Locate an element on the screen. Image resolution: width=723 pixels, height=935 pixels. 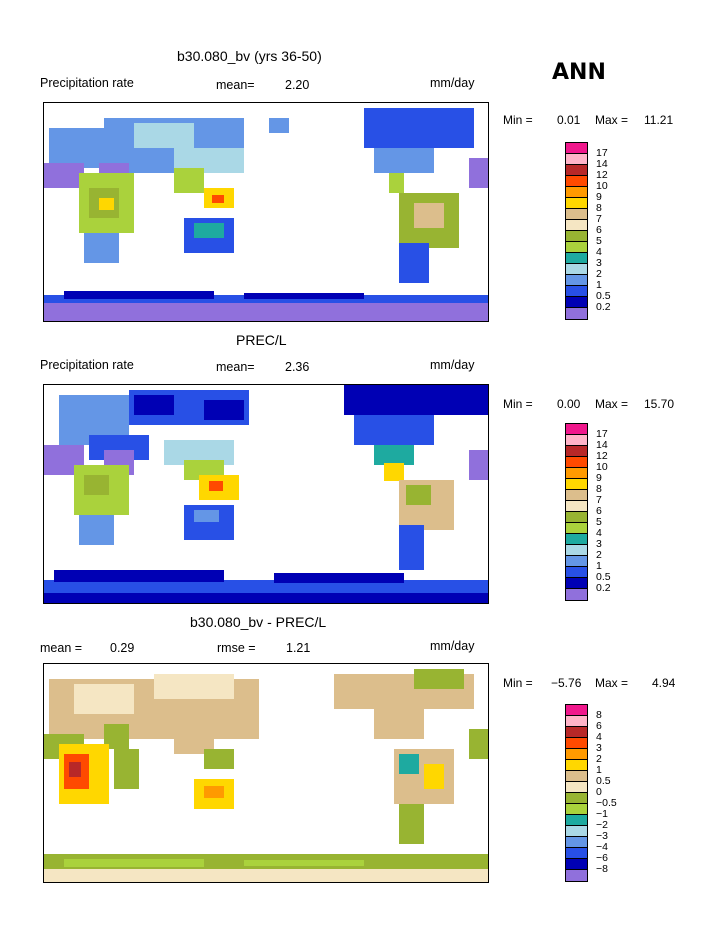
panel3-min-value: −5.76 is located at coordinates (566, 683).